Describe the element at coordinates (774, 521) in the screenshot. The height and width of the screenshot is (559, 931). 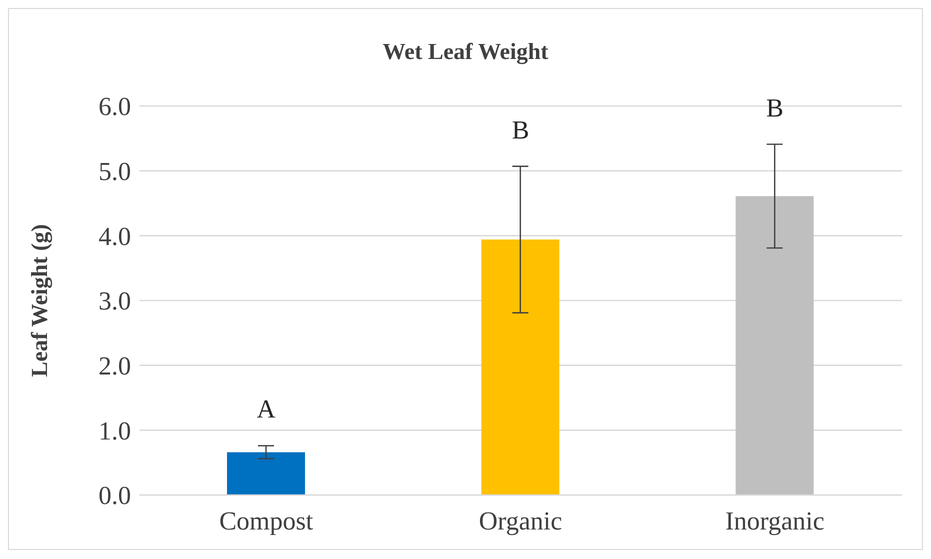
I see `x-tick-label: Inorganic` at that location.